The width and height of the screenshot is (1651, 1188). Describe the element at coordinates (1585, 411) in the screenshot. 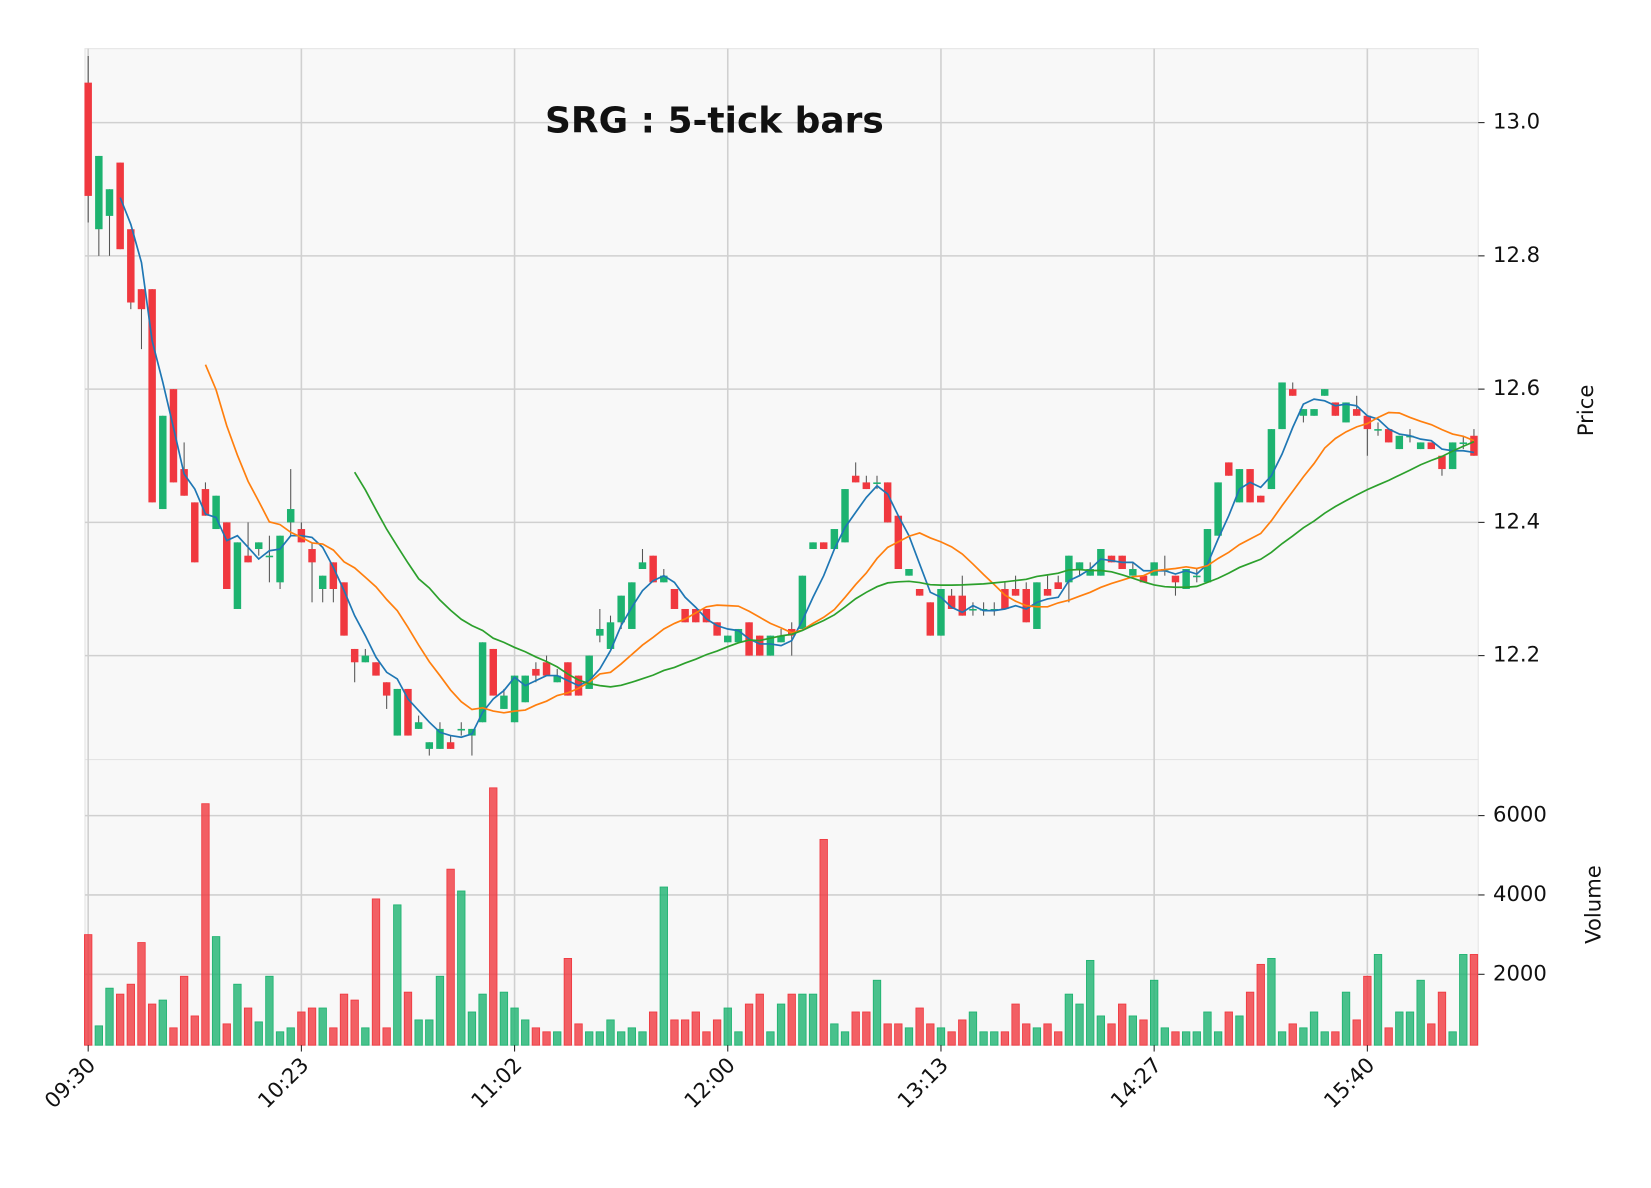

I see `y-axis-label: Price` at that location.